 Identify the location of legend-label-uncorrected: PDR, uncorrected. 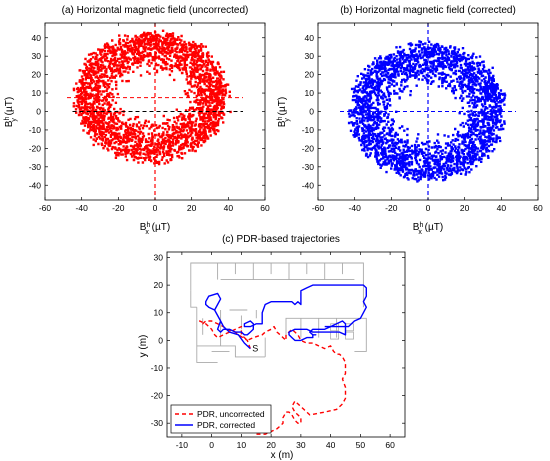
(231, 414).